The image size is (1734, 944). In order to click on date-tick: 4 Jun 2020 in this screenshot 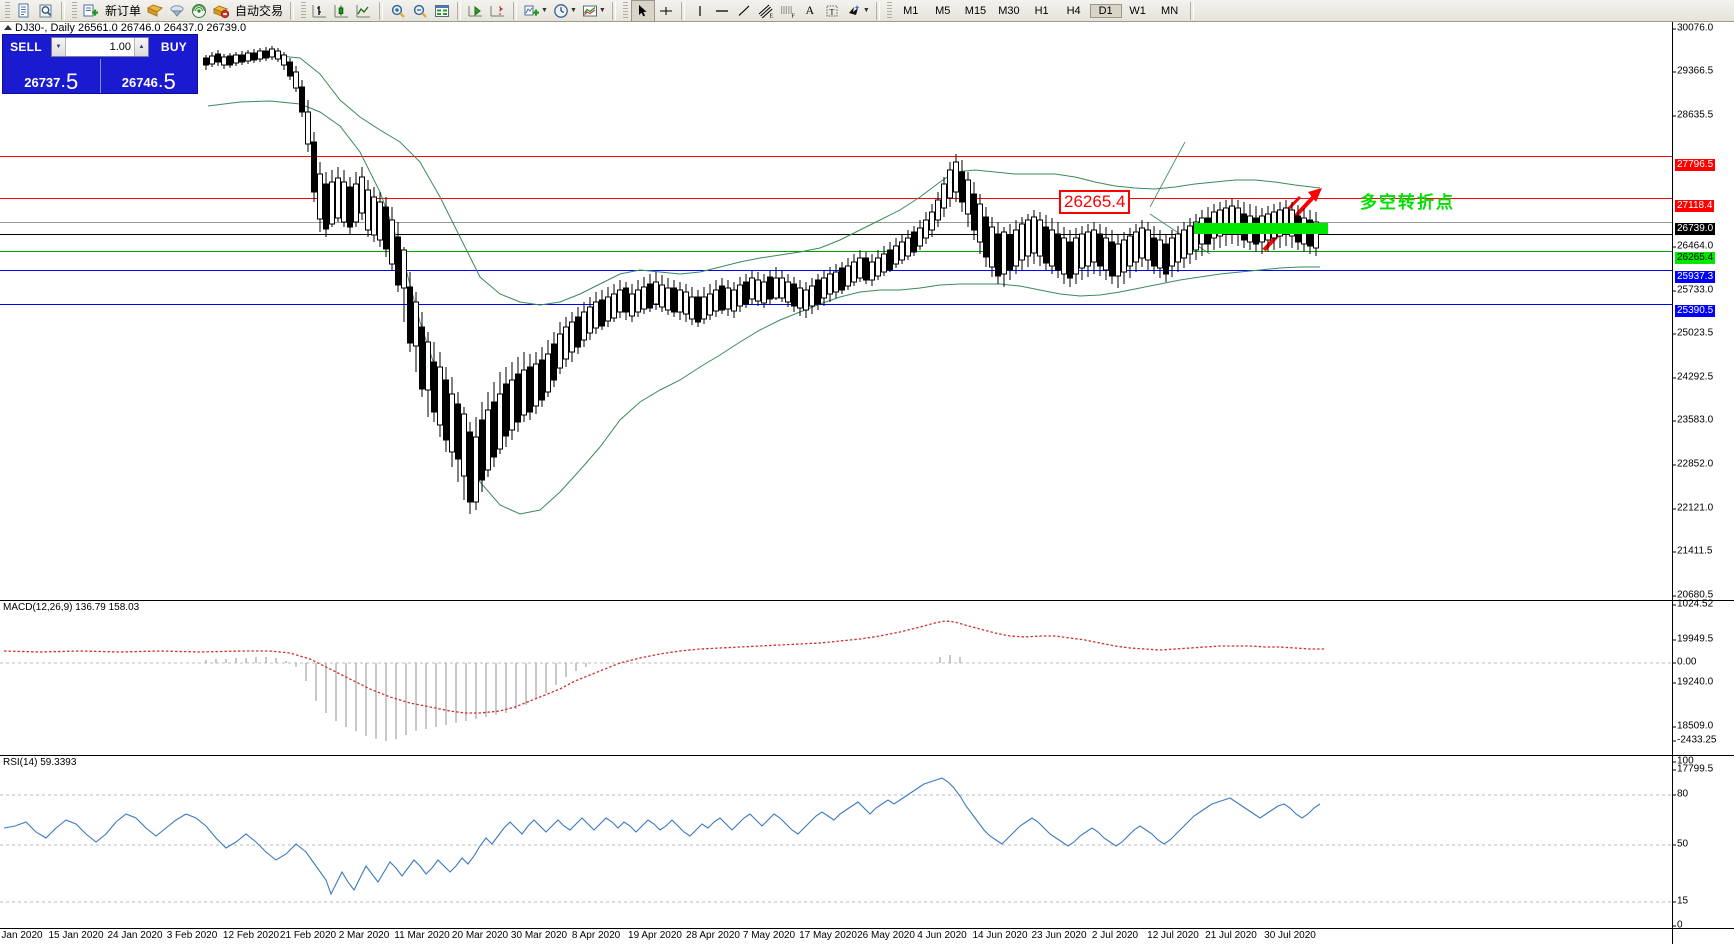, I will do `click(942, 935)`.